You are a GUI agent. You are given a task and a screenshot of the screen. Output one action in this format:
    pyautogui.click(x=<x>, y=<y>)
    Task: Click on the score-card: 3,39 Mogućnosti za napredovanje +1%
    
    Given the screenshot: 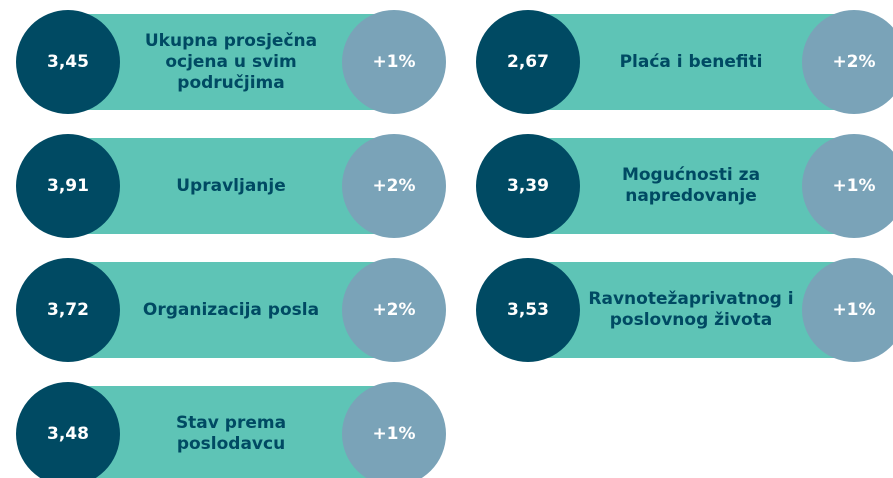 What is the action you would take?
    pyautogui.click(x=684, y=186)
    